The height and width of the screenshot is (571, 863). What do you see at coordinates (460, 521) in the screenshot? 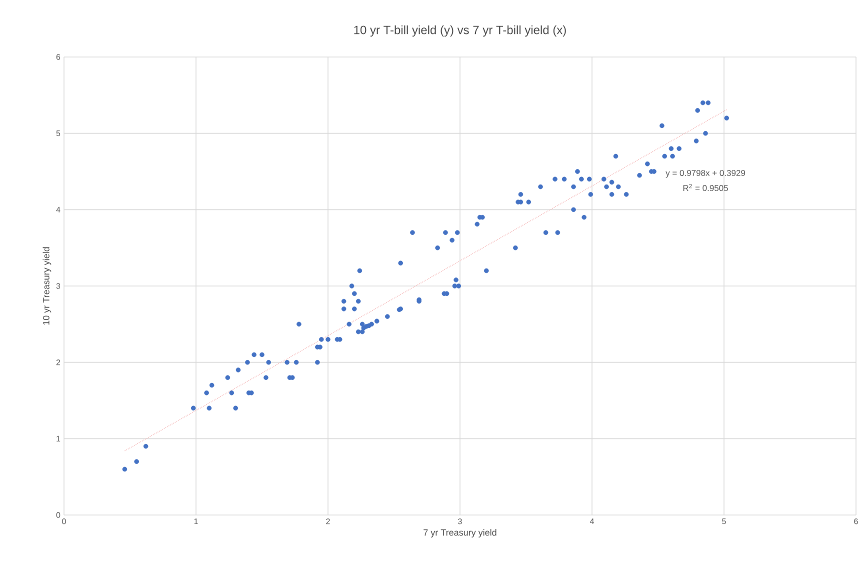
I see `x-tick-label: 3` at bounding box center [460, 521].